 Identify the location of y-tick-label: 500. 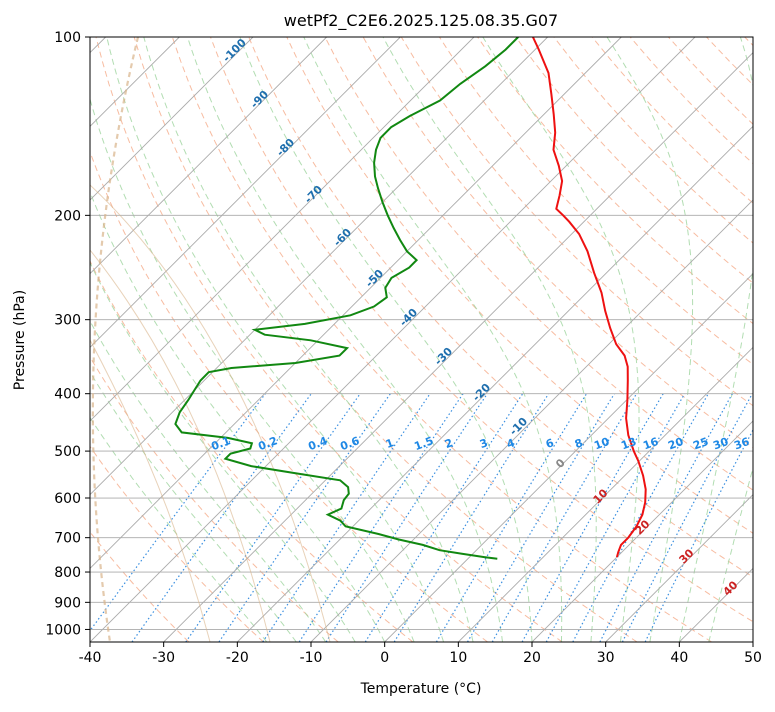
(67, 452).